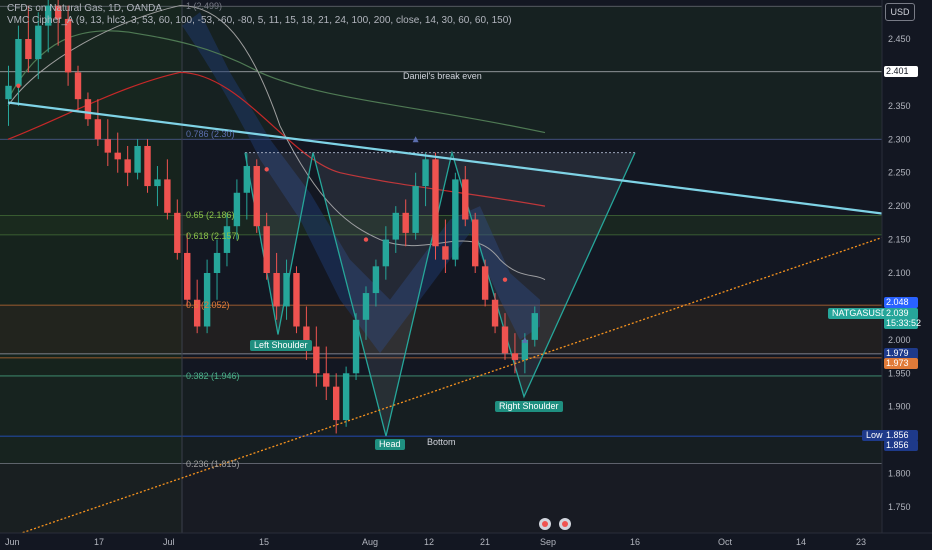  Describe the element at coordinates (210, 215) in the screenshot. I see `fib-label-65: 0.65 (2.186)` at that location.